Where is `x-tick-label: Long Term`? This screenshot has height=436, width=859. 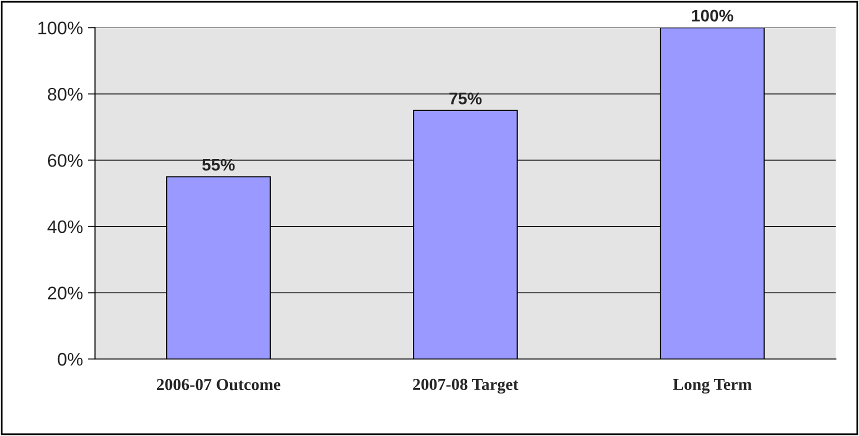
x-tick-label: Long Term is located at coordinates (712, 386).